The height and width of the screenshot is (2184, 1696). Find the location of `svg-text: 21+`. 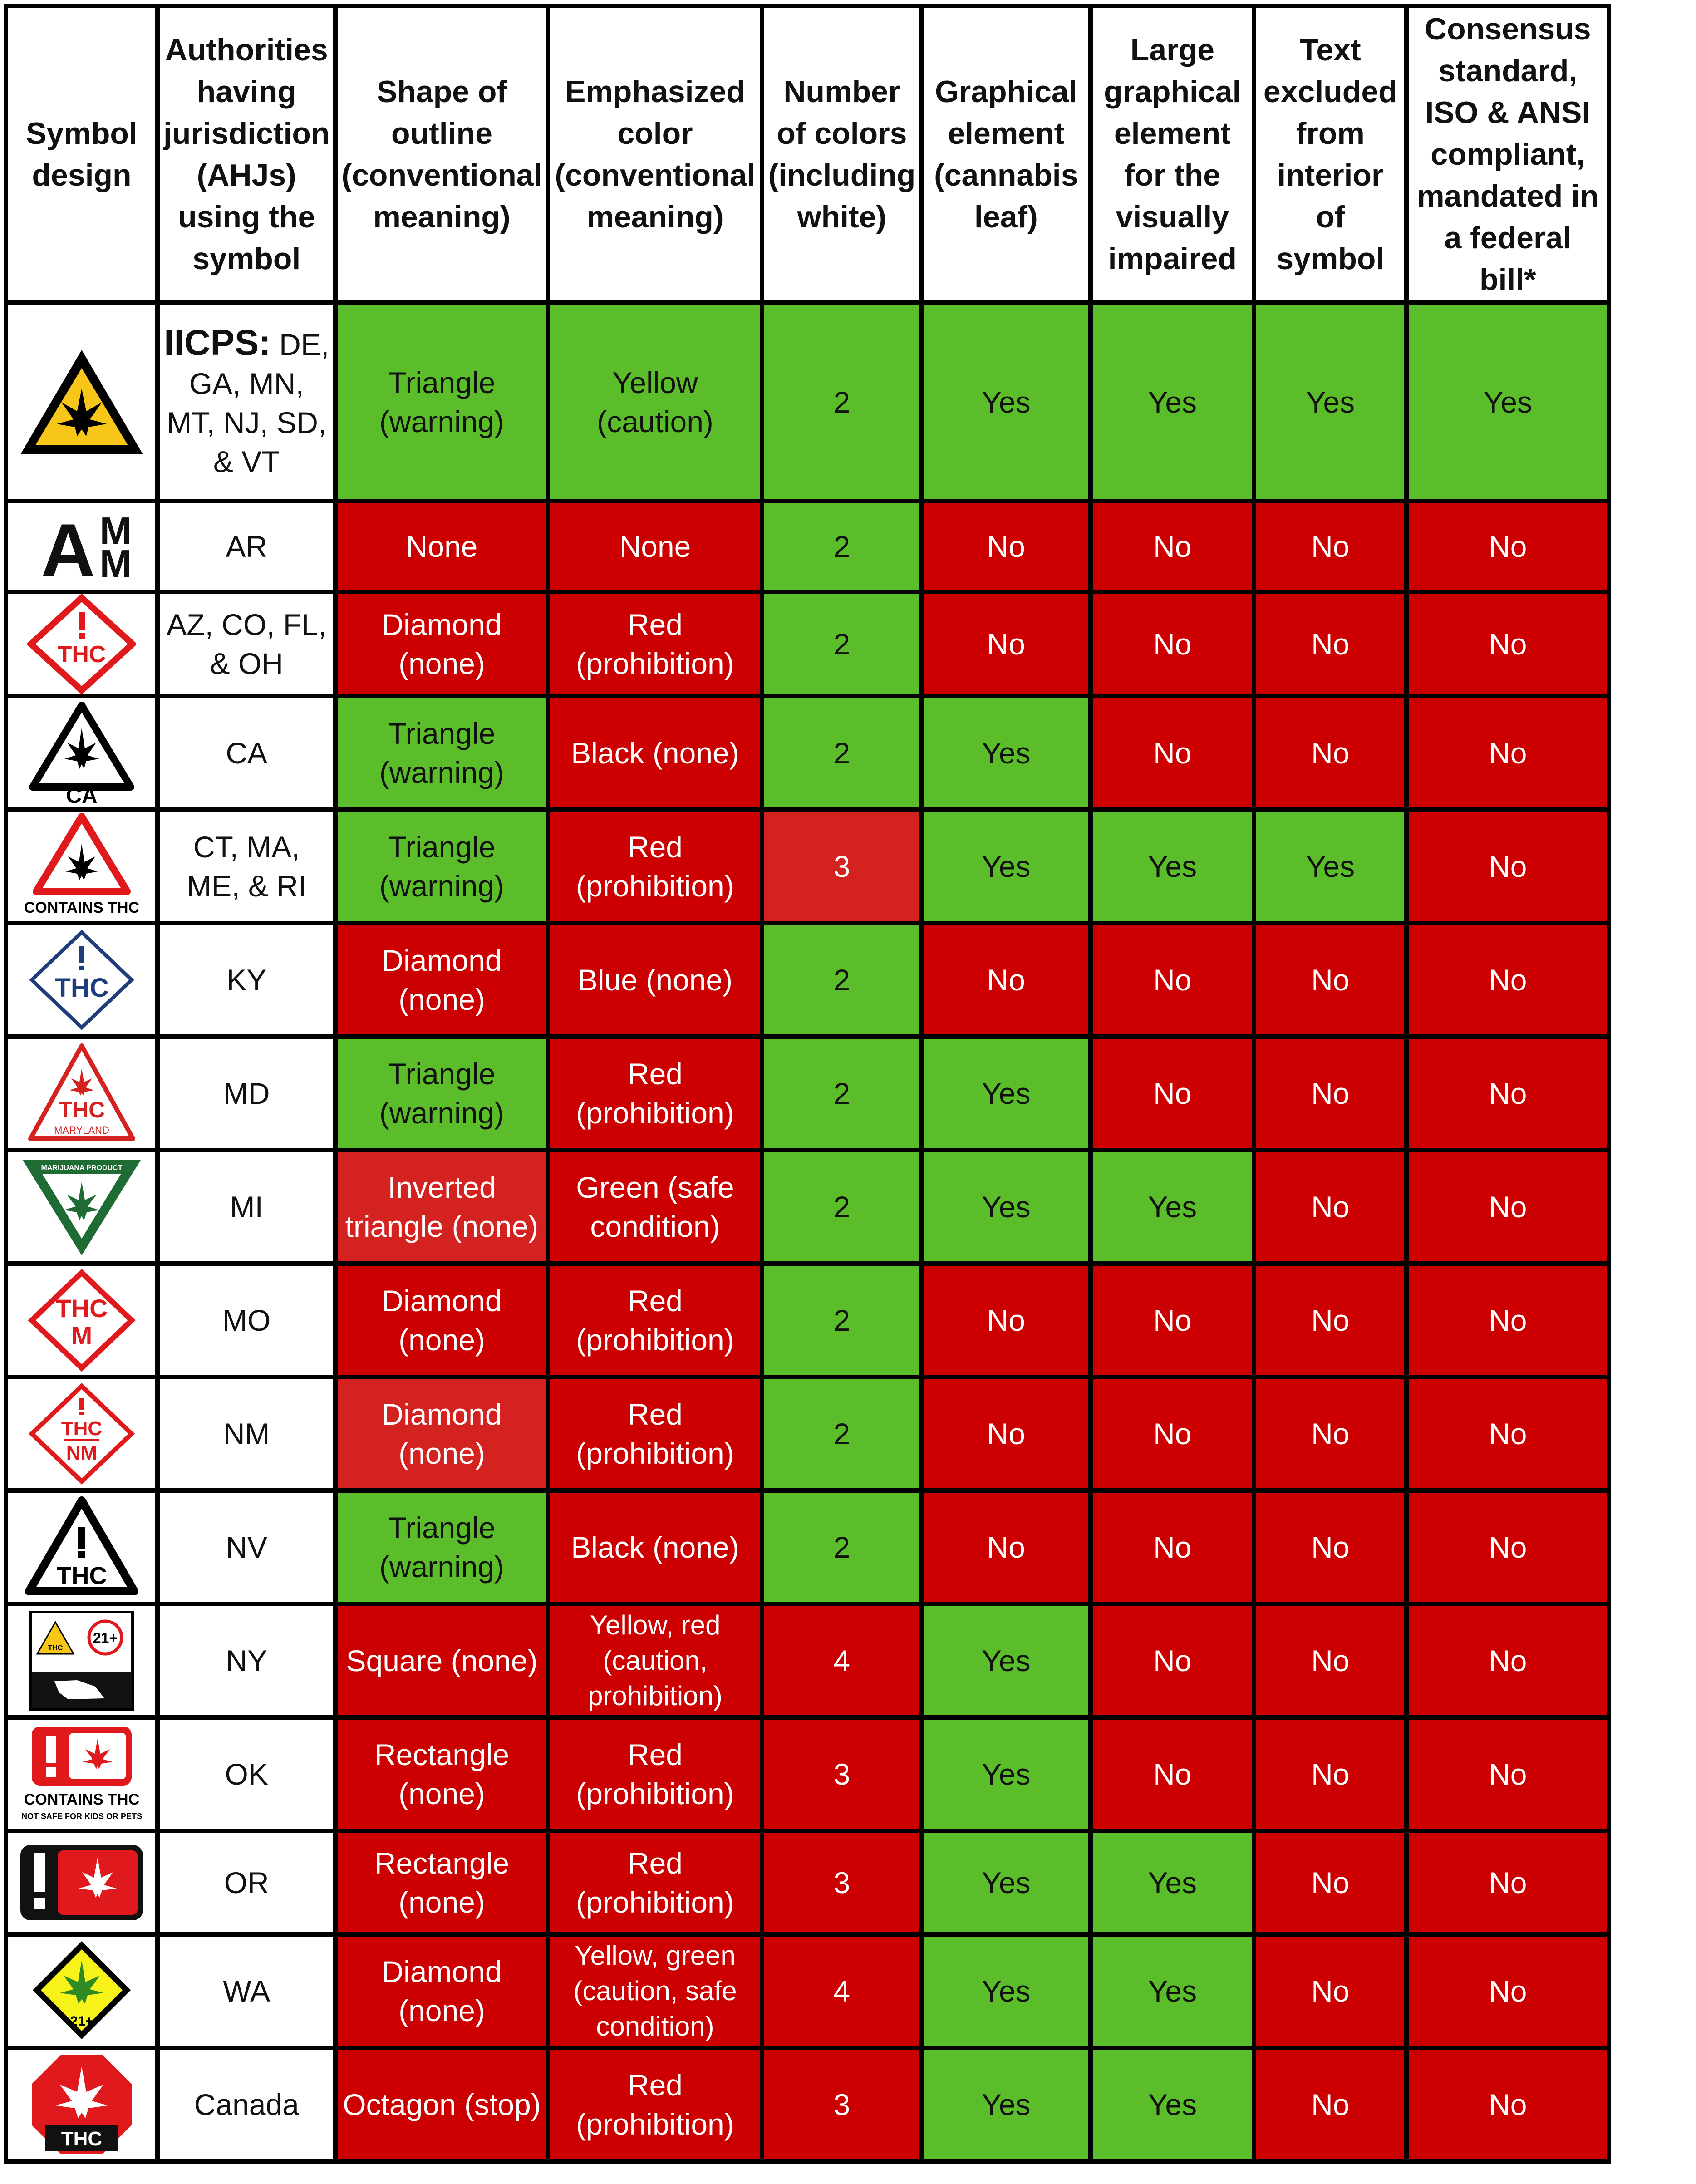

svg-text: 21+ is located at coordinates (81, 2022).